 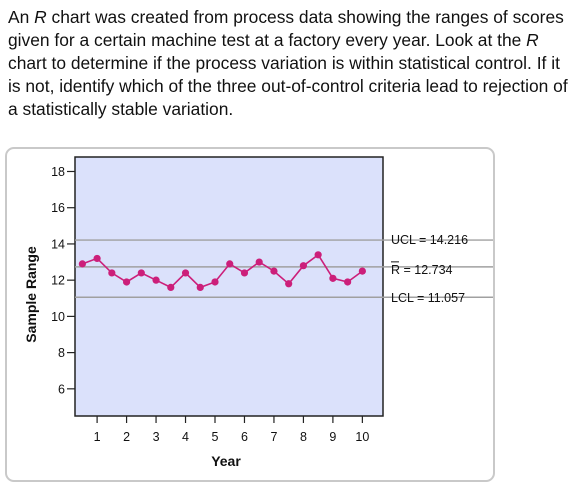 I want to click on x-tick-label: 3, so click(x=156, y=437).